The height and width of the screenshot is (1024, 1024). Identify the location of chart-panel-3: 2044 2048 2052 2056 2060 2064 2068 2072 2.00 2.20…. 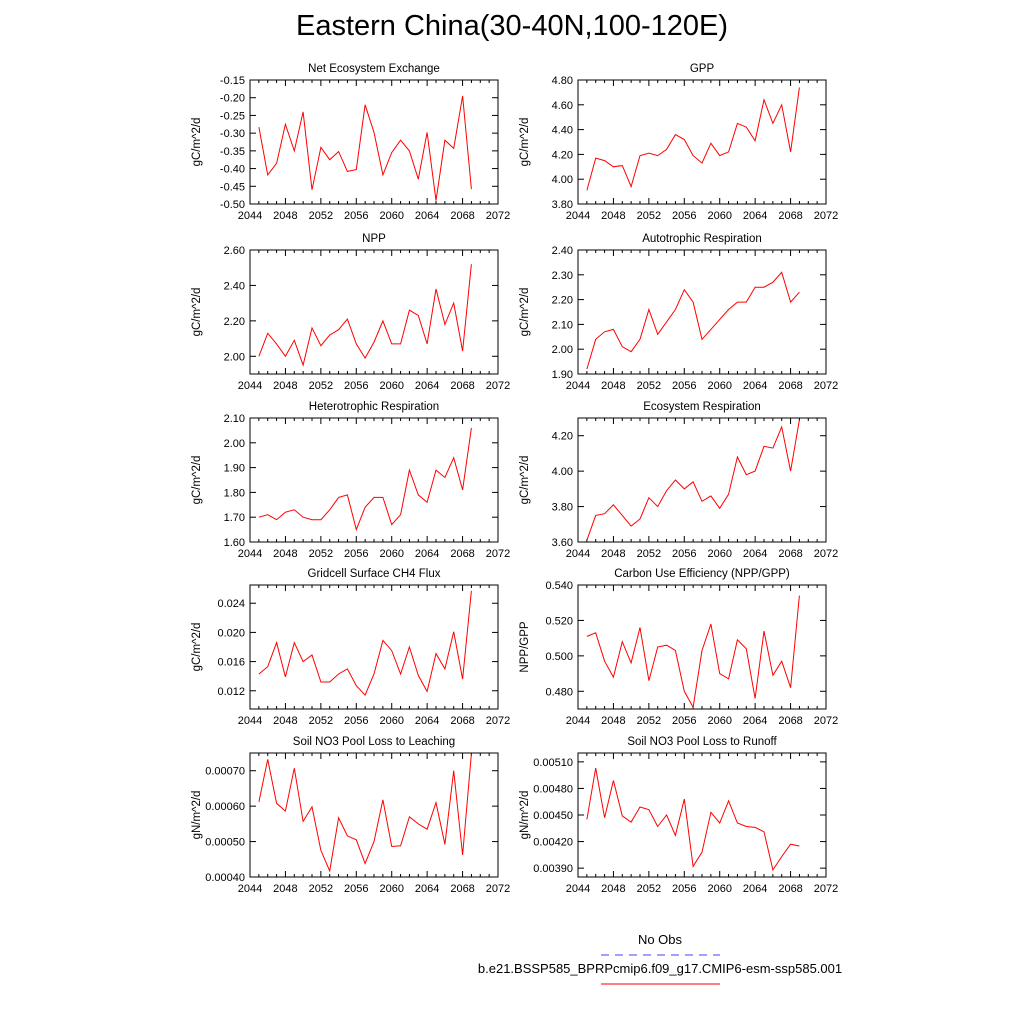
(350, 312).